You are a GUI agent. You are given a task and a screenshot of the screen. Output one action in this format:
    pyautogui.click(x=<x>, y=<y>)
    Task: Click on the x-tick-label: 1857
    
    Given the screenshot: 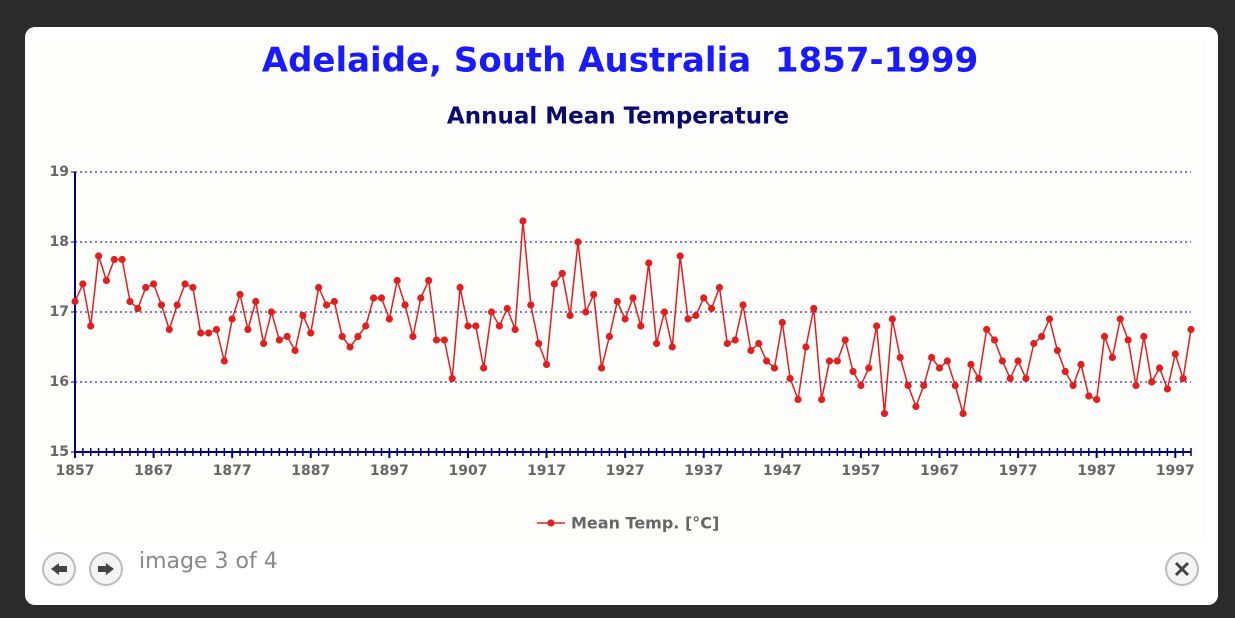 What is the action you would take?
    pyautogui.click(x=75, y=471)
    